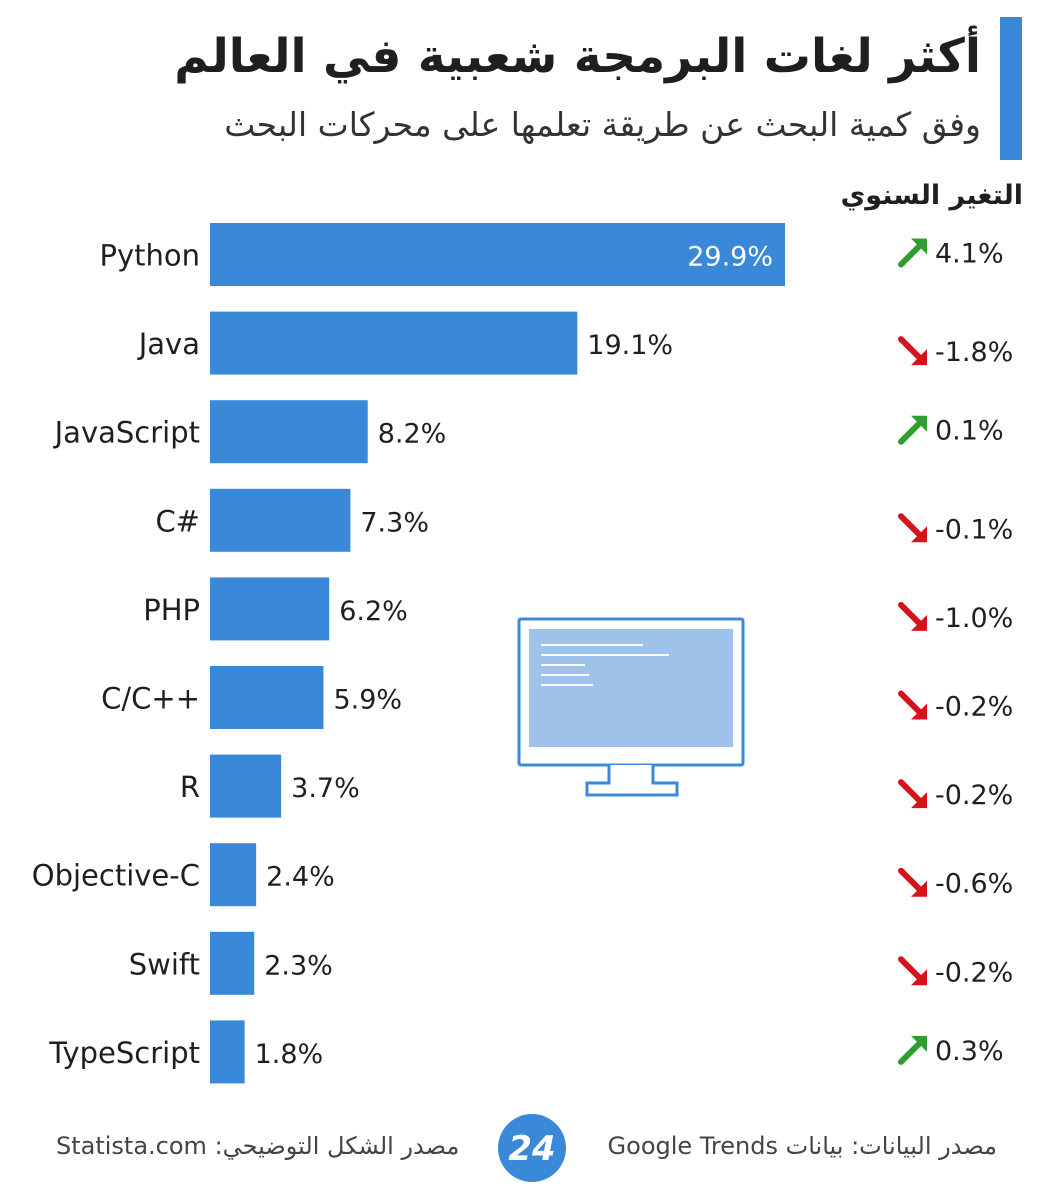 This screenshot has width=1059, height=1200. Describe the element at coordinates (412, 434) in the screenshot. I see `value-label: 8.2%` at that location.